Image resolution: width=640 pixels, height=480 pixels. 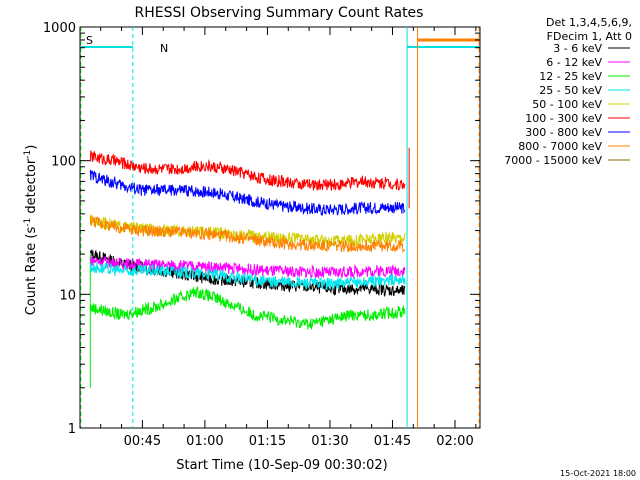 I want to click on y-tick-label-0: 1, so click(x=72, y=429).